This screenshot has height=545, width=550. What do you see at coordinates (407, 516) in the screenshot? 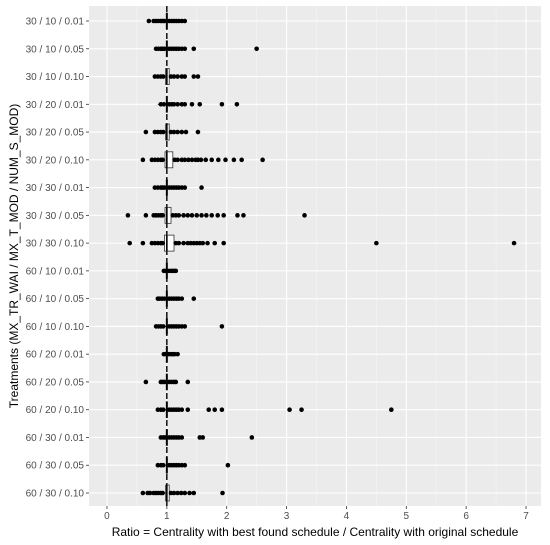
I see `x-tick-label: 5` at bounding box center [407, 516].